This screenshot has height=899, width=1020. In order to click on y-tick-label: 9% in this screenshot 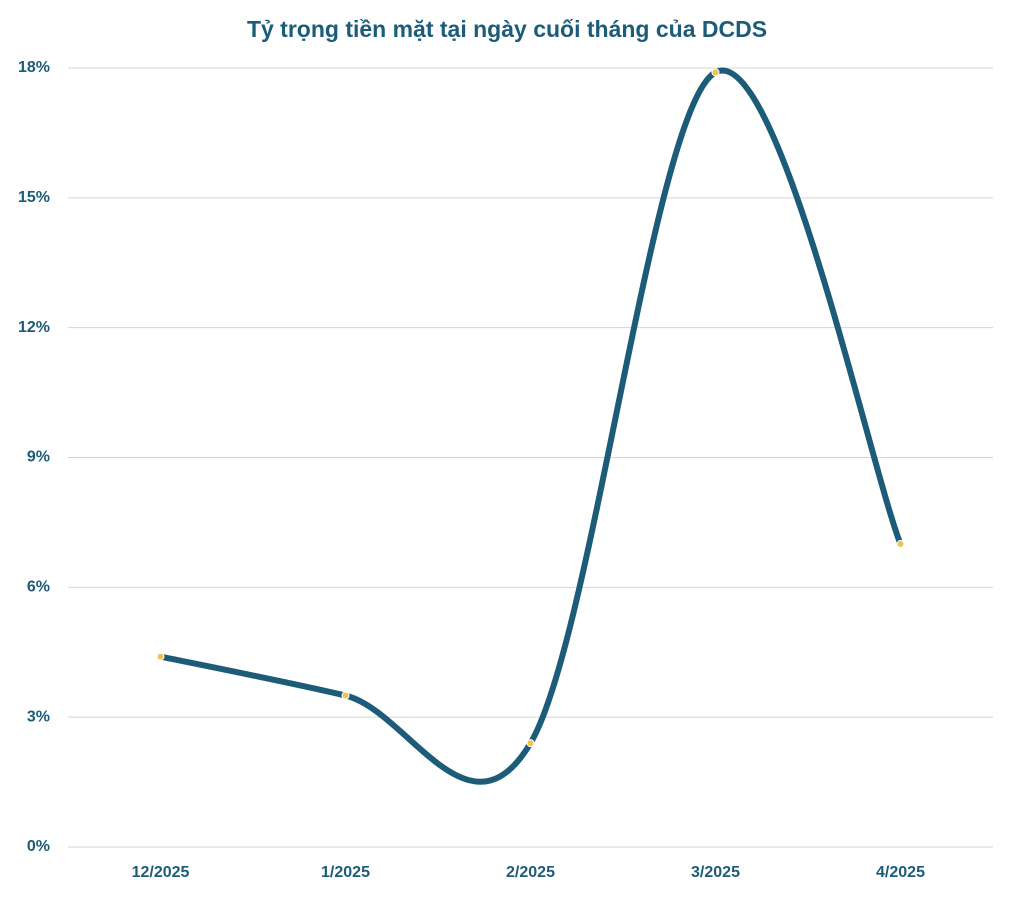, I will do `click(38, 457)`.